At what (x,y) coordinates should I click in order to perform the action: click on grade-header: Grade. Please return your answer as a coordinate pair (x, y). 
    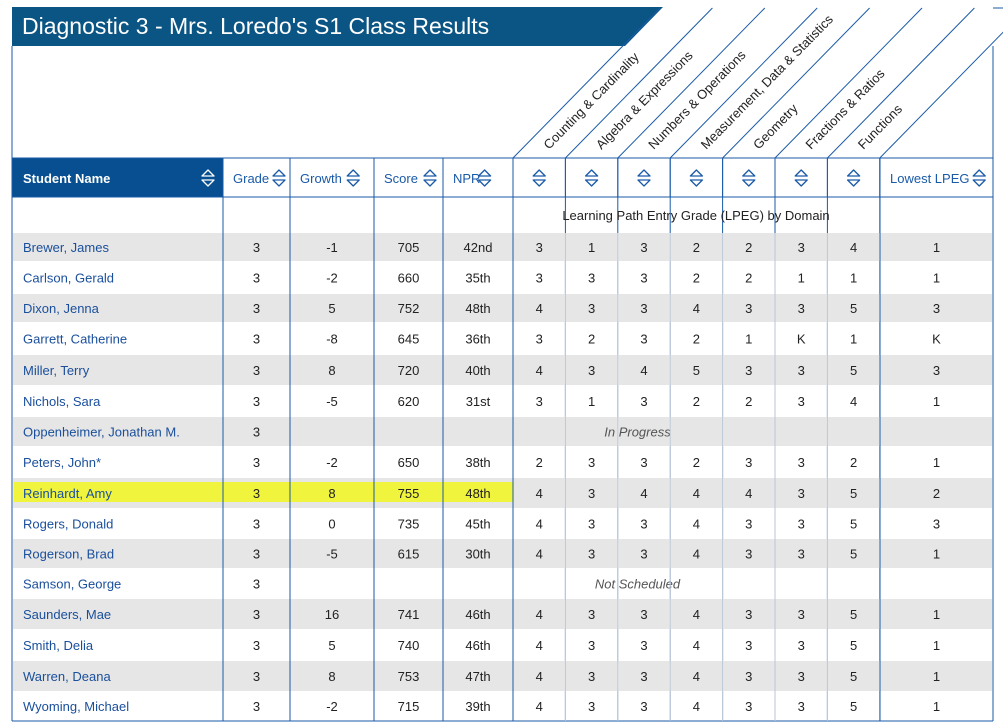
    Looking at the image, I should click on (251, 178).